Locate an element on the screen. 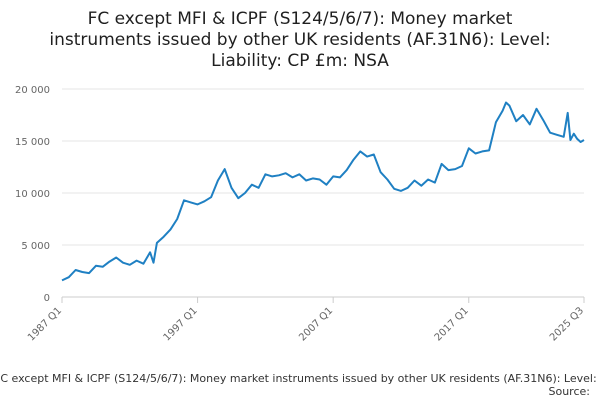 This screenshot has width=600, height=400. x-tick-label: 2007 Q1 is located at coordinates (316, 324).